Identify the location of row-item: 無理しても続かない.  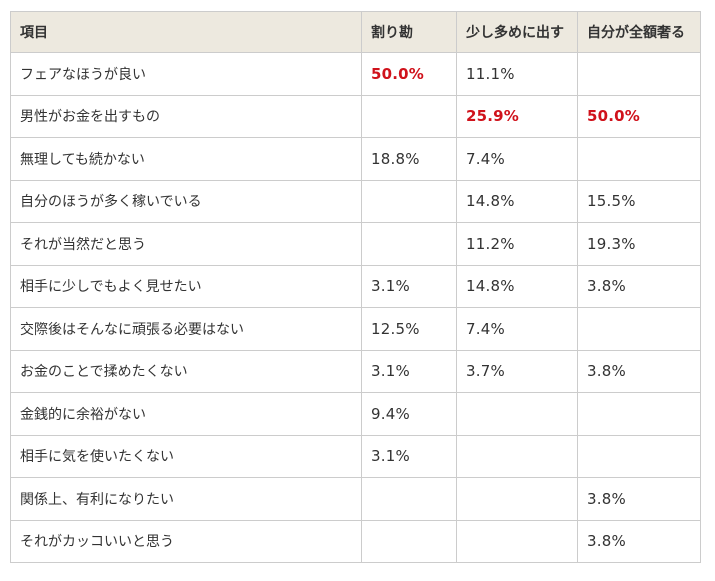
(186, 159).